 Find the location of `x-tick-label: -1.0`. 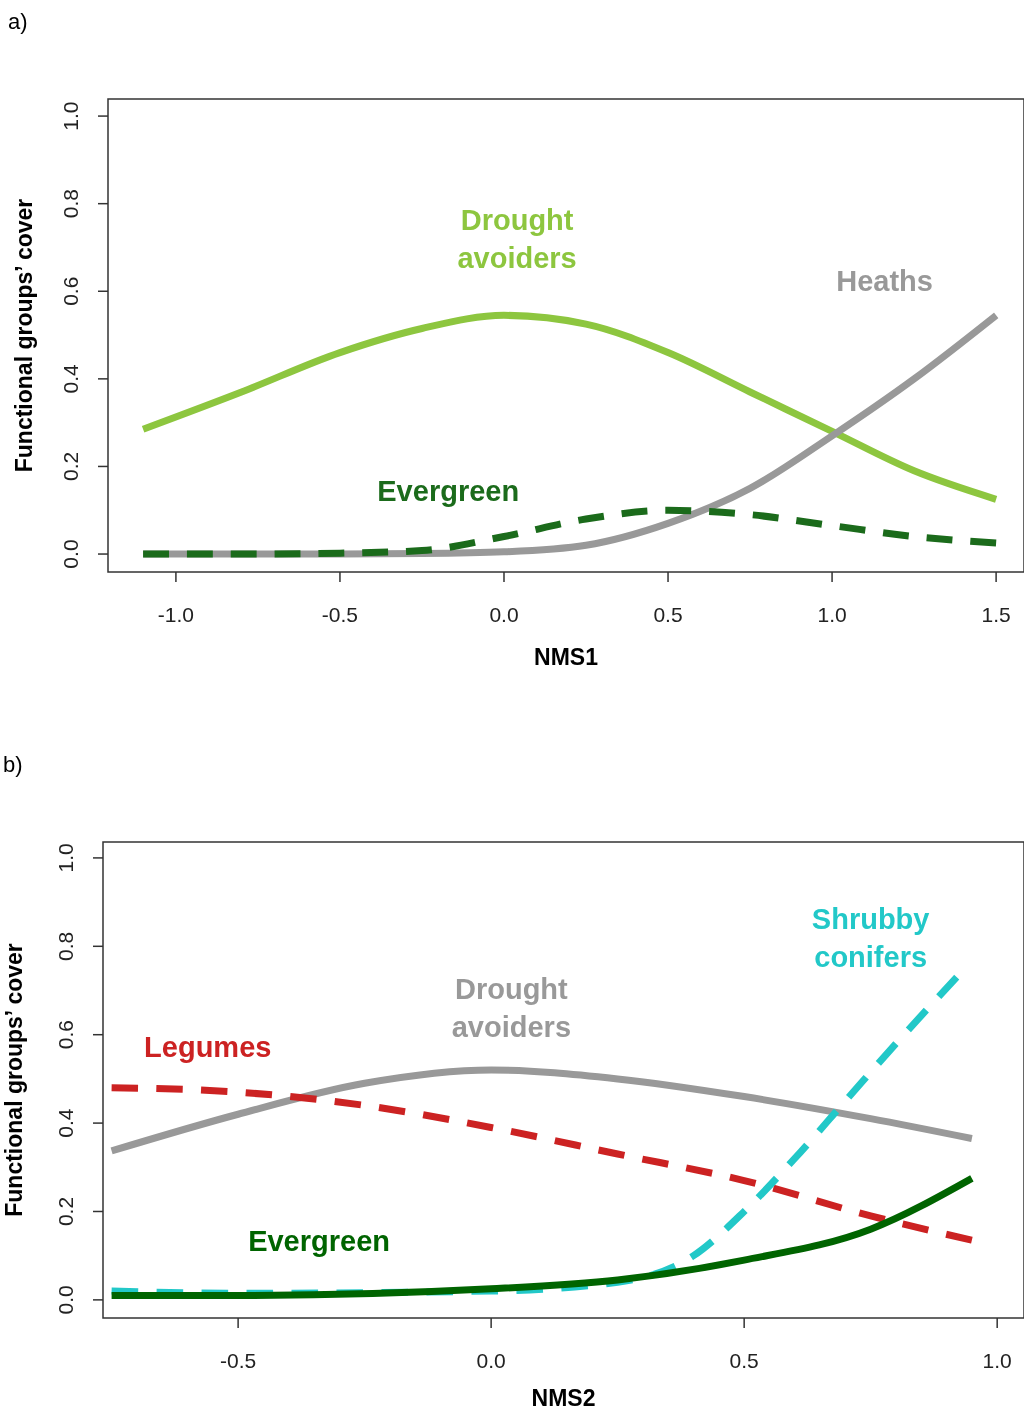

x-tick-label: -1.0 is located at coordinates (176, 614).